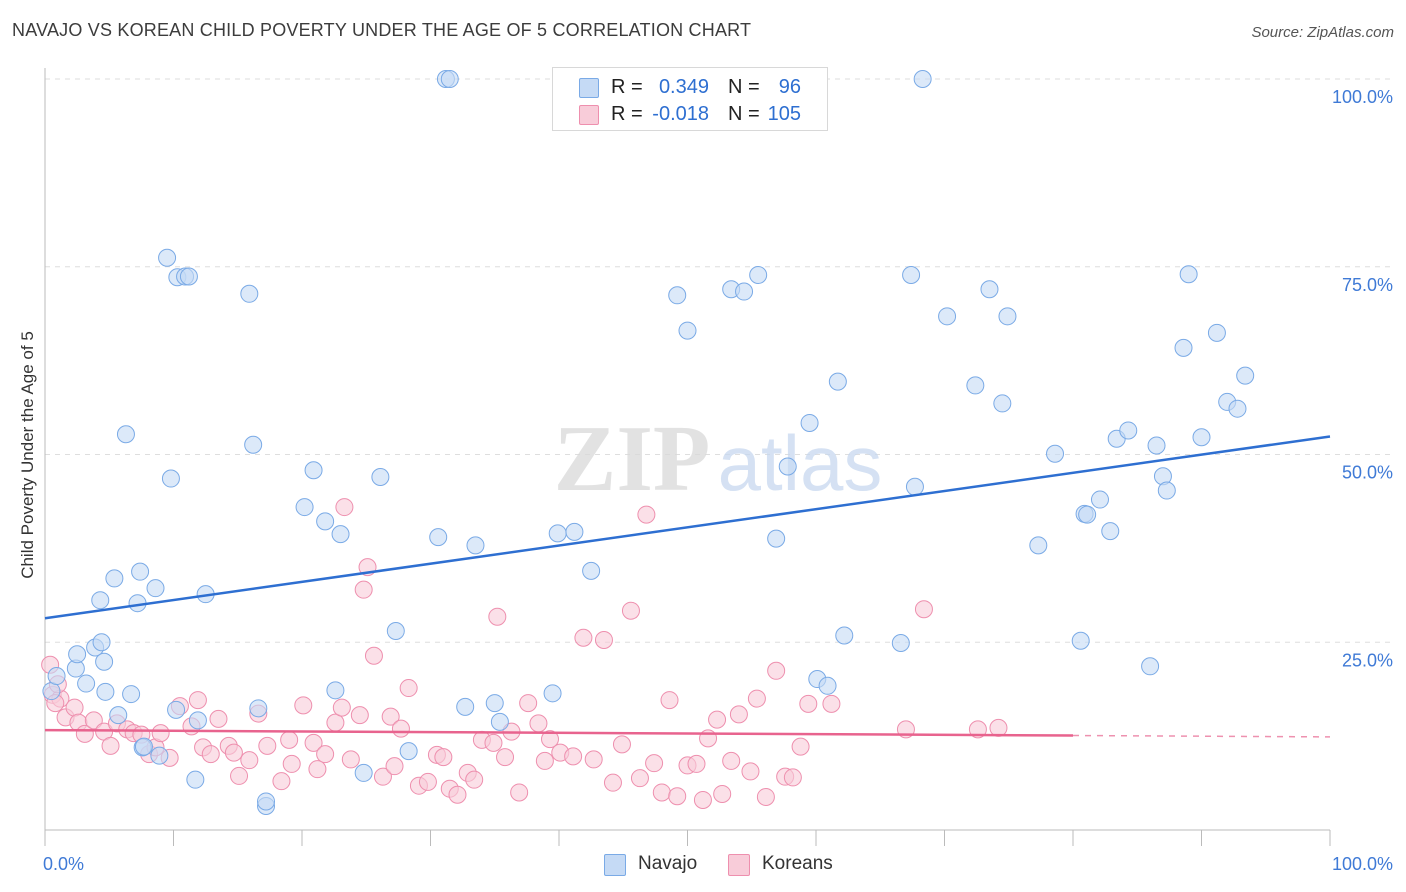 The height and width of the screenshot is (892, 1406). Describe the element at coordinates (744, 87) in the screenshot. I see `n-label: N =` at that location.